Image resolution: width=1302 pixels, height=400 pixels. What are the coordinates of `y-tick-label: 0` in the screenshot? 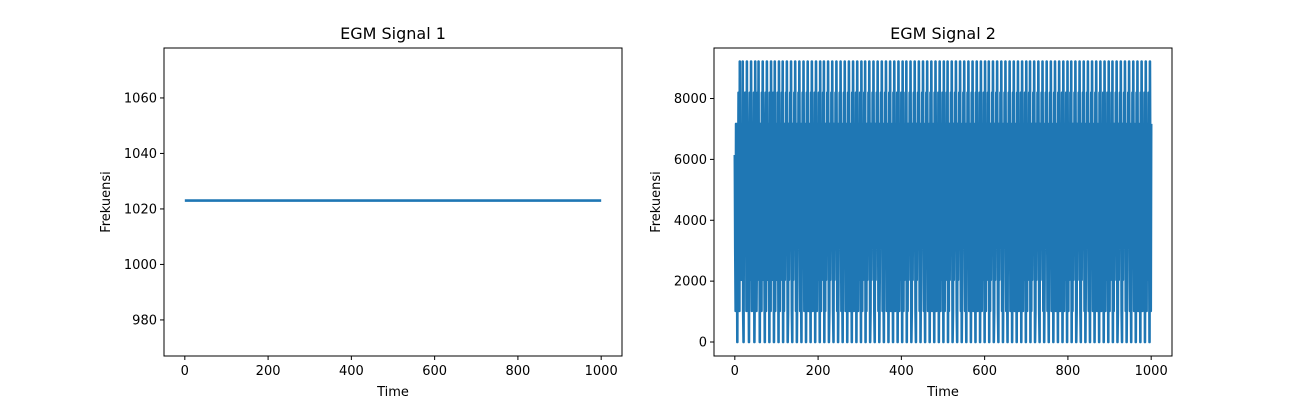 It's located at (703, 343).